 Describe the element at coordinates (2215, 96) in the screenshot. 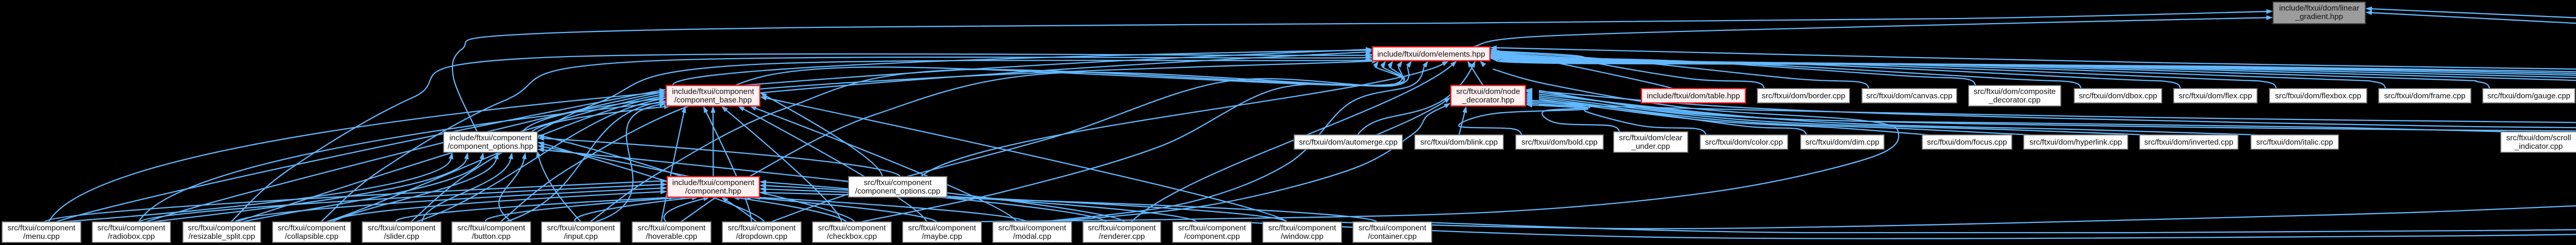

I see `svg-text: src/ftxui/dom/flex.cpp` at that location.